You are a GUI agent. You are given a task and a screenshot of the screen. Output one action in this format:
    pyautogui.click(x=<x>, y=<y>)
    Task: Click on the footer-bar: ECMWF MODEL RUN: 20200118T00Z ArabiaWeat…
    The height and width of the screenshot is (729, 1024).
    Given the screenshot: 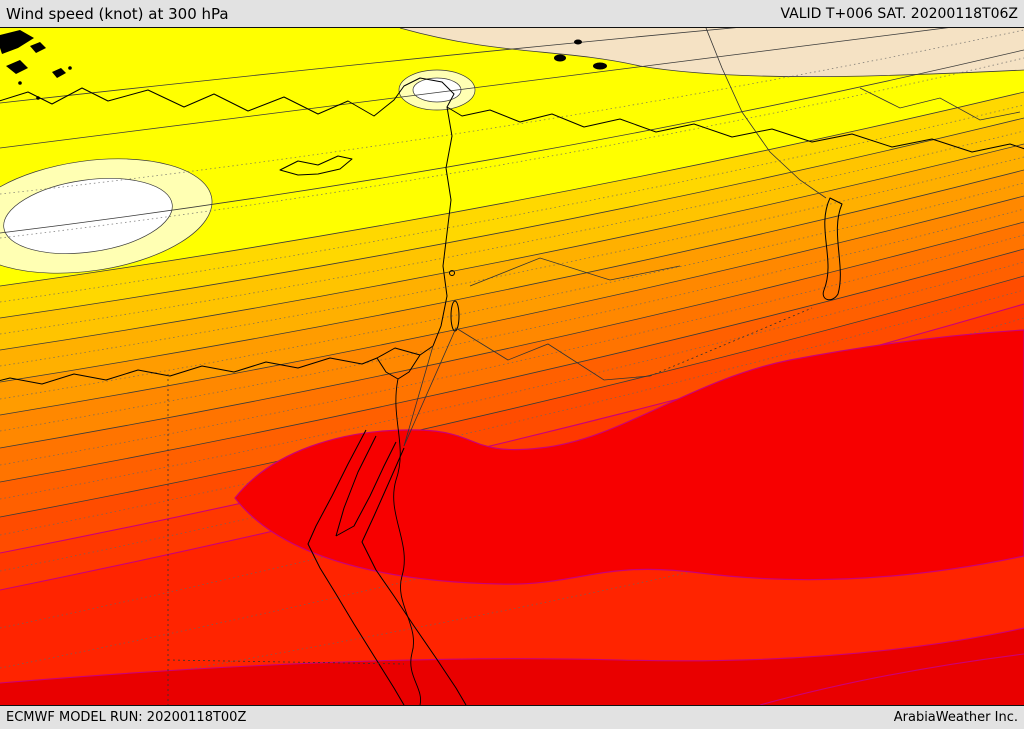 What is the action you would take?
    pyautogui.click(x=512, y=717)
    